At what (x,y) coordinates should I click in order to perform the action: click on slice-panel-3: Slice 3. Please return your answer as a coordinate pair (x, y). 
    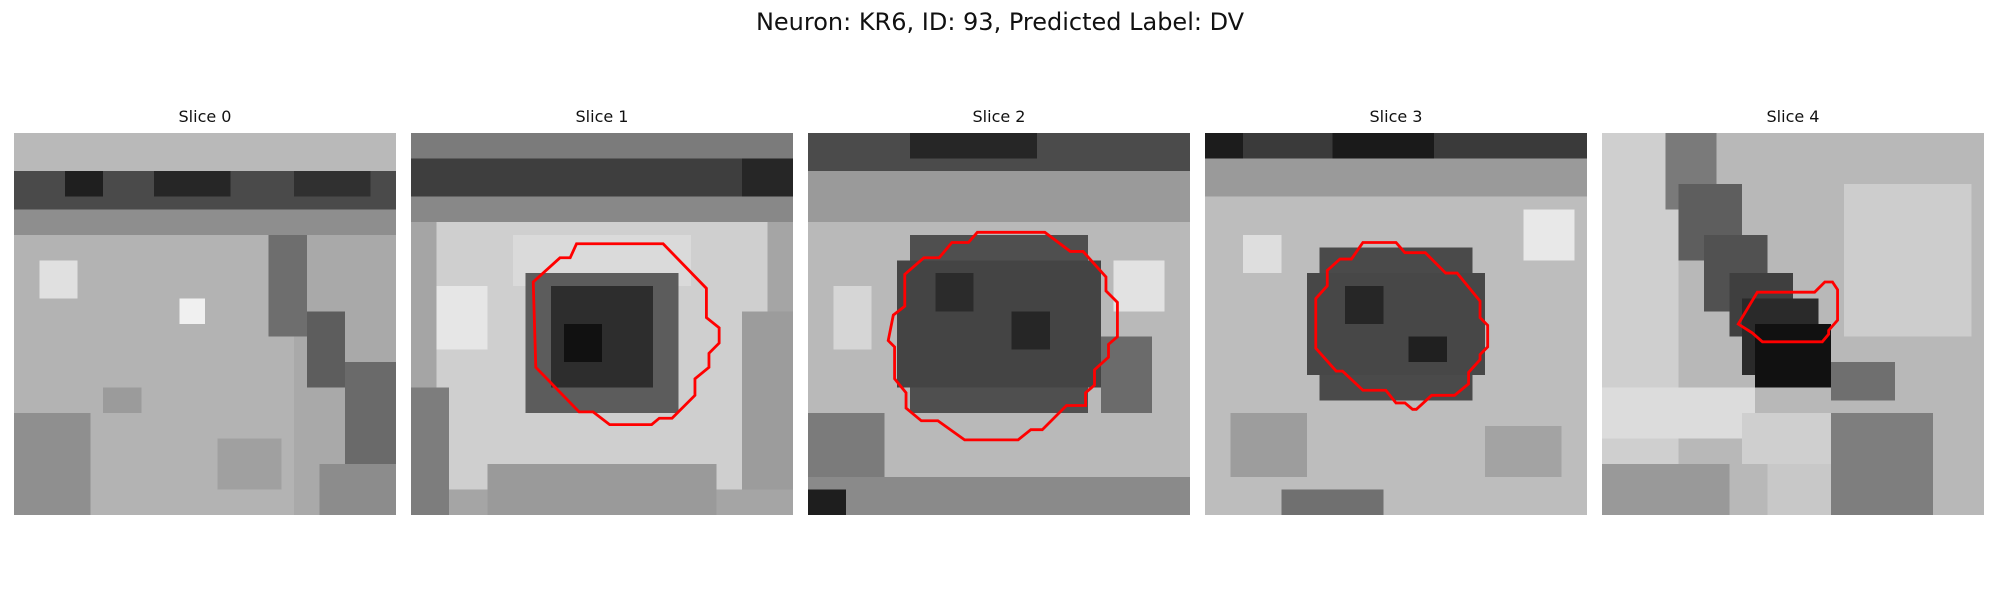
    Looking at the image, I should click on (1396, 310).